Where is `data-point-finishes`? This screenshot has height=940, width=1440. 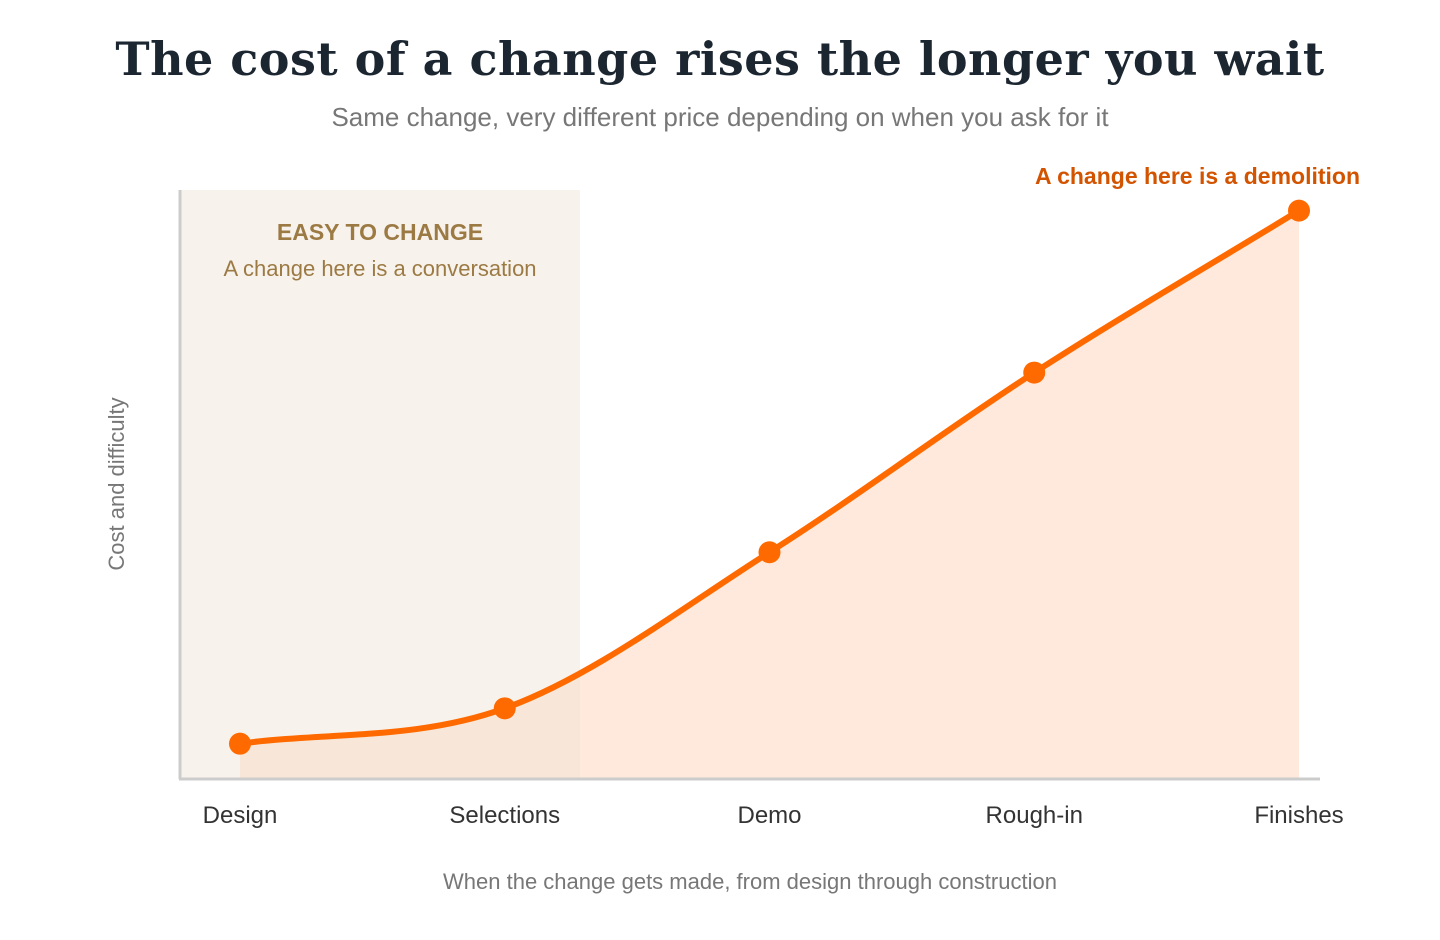 data-point-finishes is located at coordinates (1299, 210).